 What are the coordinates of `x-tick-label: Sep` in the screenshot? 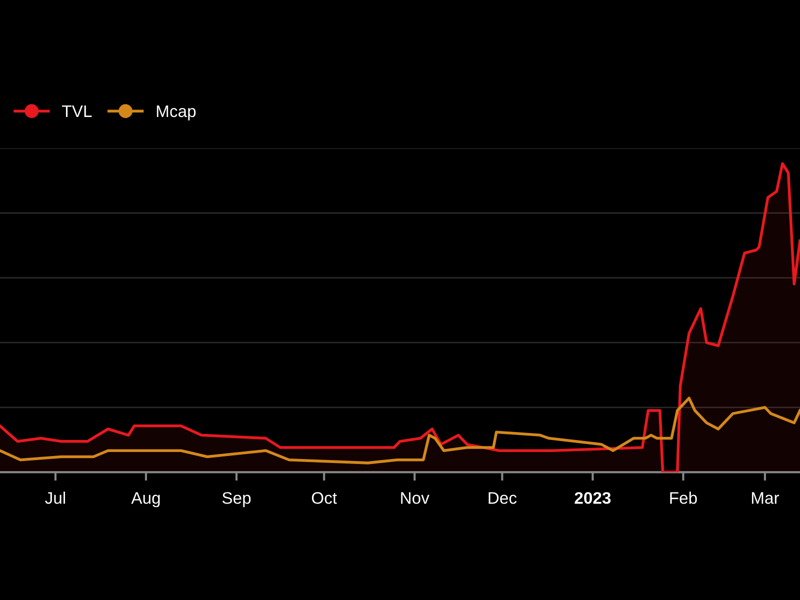 It's located at (236, 500).